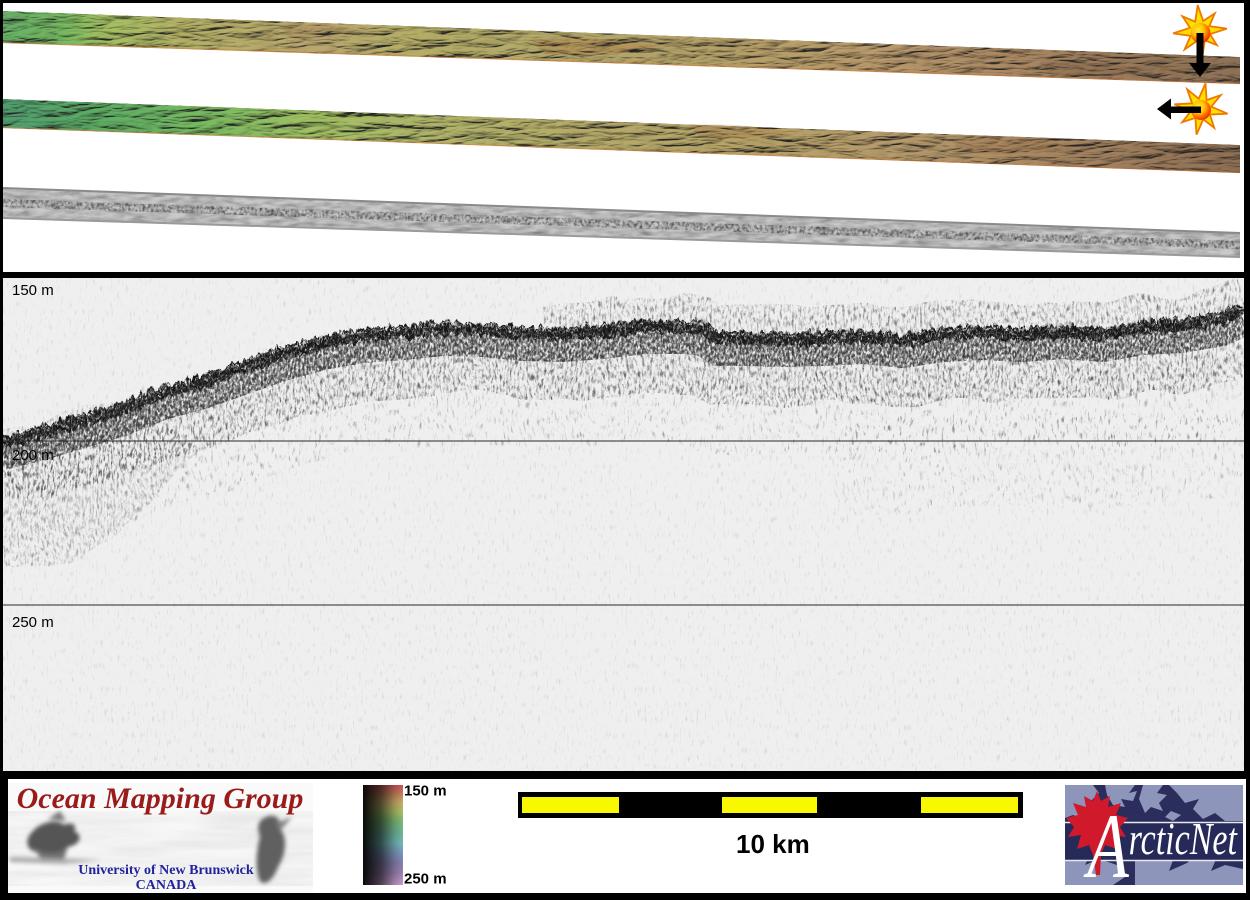 Image resolution: width=1250 pixels, height=900 pixels. Describe the element at coordinates (166, 870) in the screenshot. I see `svg-text: University of New Brunswick` at that location.